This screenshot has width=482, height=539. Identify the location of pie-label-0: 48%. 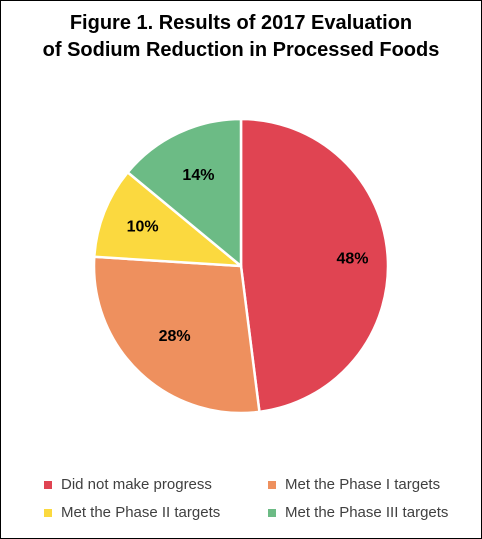
(352, 258).